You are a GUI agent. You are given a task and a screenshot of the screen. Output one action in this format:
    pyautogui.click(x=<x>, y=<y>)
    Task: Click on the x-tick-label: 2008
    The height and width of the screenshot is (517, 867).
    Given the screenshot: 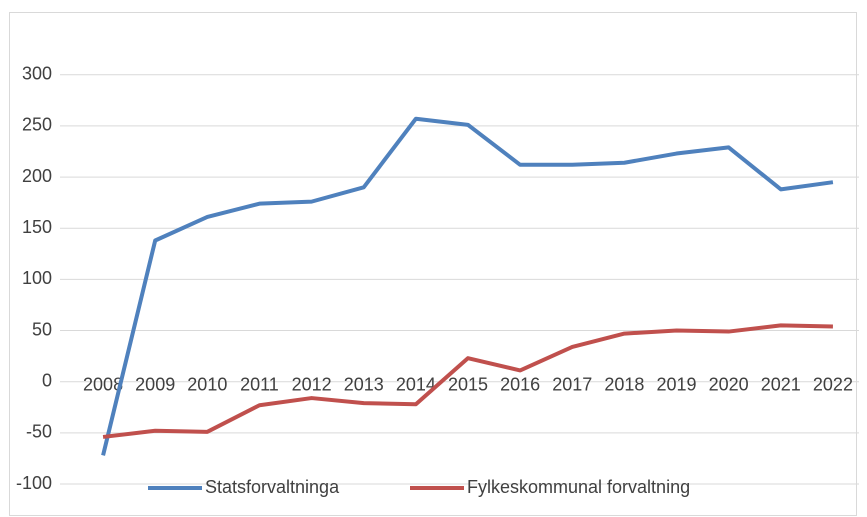 What is the action you would take?
    pyautogui.click(x=103, y=384)
    